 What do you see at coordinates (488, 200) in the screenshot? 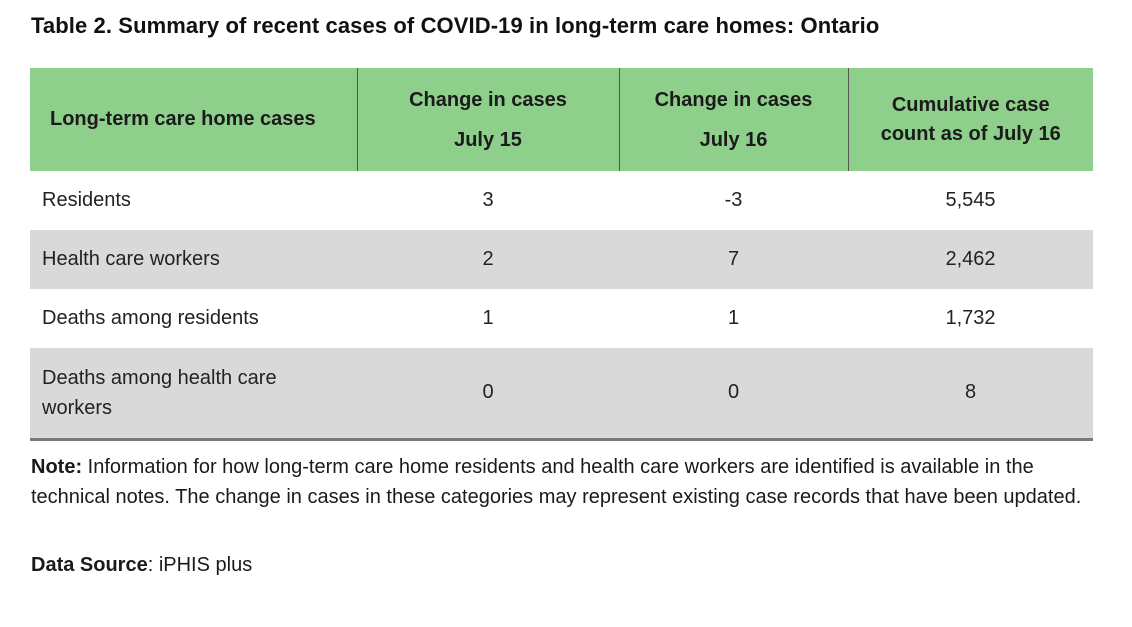
I see `cell-change-july15: 3` at bounding box center [488, 200].